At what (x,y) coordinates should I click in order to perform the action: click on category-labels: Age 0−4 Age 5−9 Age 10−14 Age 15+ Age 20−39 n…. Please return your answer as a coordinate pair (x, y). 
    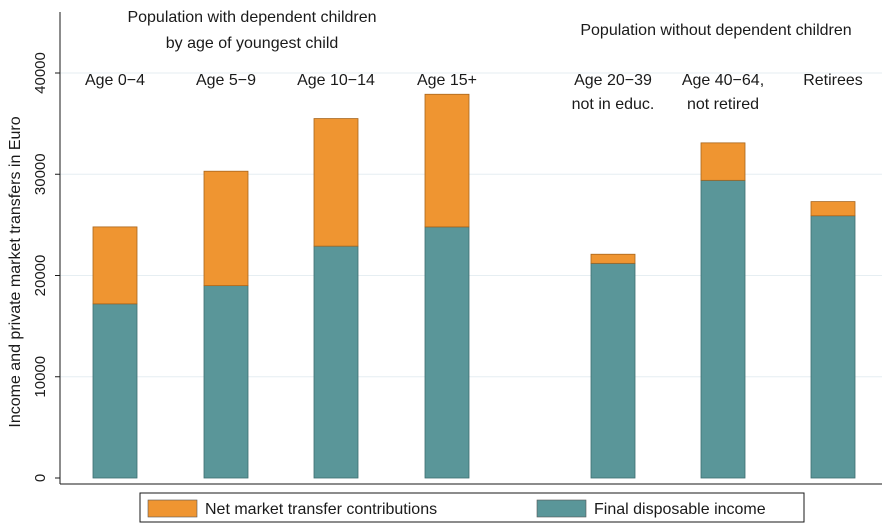
    Looking at the image, I should click on (474, 92).